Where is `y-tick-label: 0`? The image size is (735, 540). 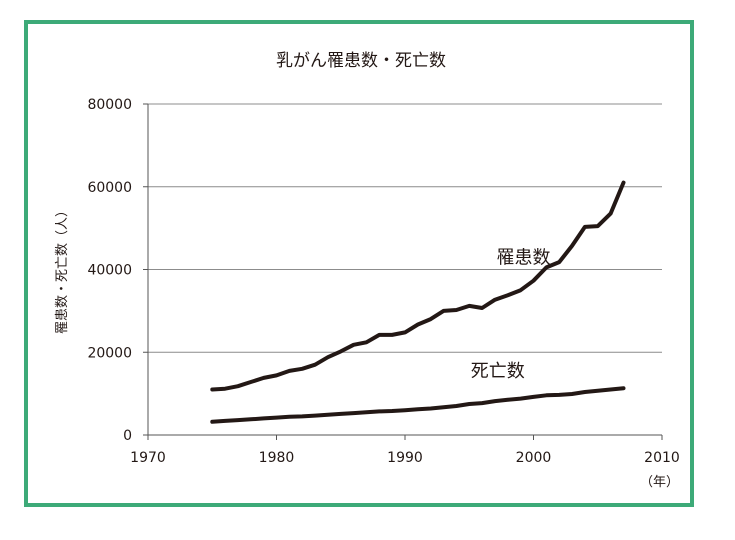 y-tick-label: 0 is located at coordinates (127, 436).